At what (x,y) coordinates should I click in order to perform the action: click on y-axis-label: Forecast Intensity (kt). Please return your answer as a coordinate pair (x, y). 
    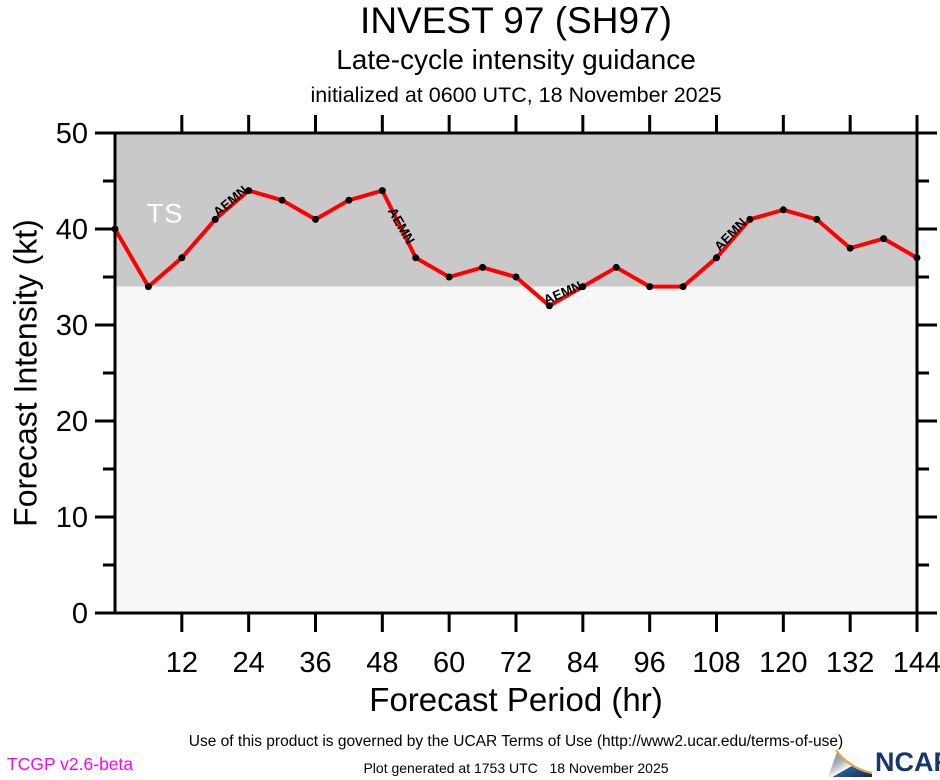
    Looking at the image, I should click on (25, 373).